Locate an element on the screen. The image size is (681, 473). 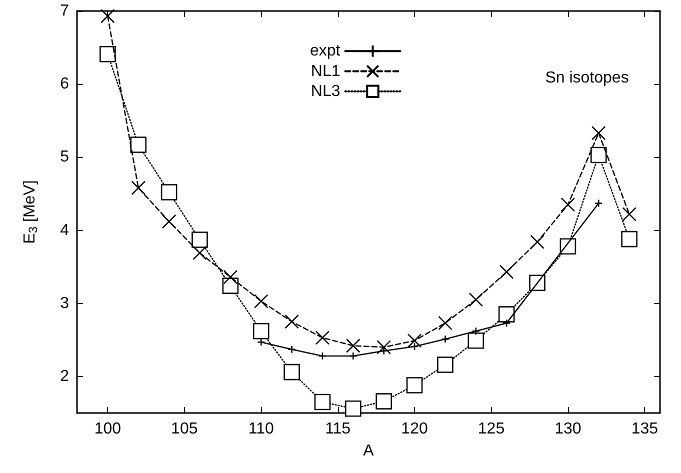
x-tick-label: 100 is located at coordinates (108, 429).